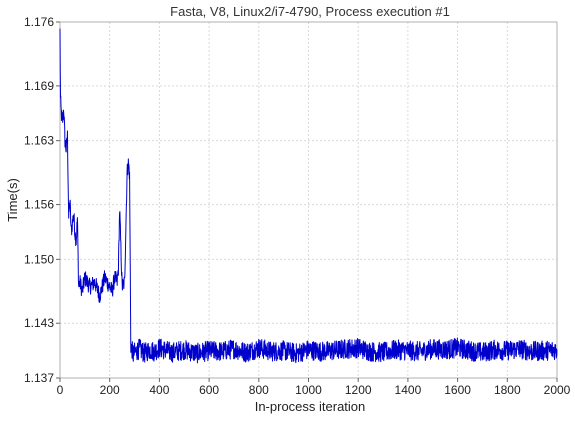  What do you see at coordinates (310, 406) in the screenshot?
I see `x-axis-label: In-process iteration` at bounding box center [310, 406].